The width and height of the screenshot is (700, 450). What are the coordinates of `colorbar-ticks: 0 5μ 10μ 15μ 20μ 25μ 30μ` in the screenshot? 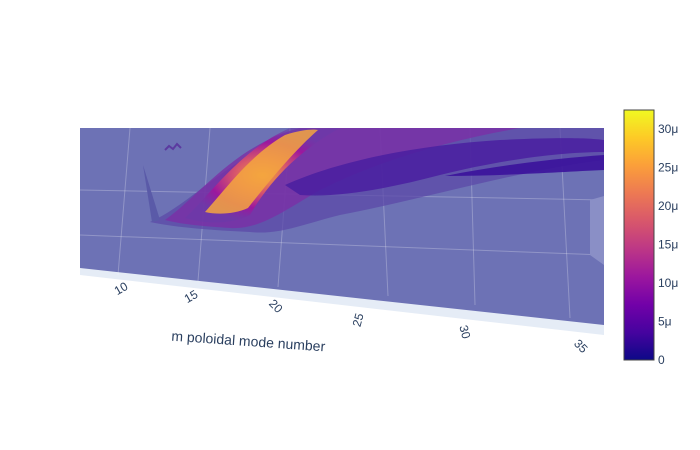 It's located at (668, 244).